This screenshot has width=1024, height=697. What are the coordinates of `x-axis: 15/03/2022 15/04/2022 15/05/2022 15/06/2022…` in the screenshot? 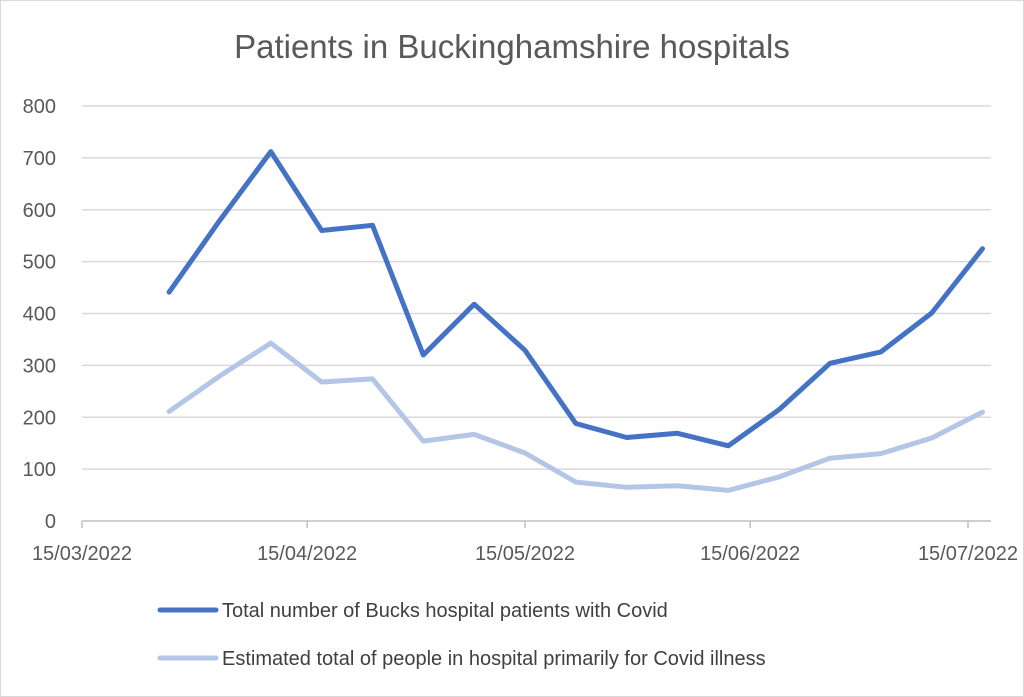 It's located at (525, 542).